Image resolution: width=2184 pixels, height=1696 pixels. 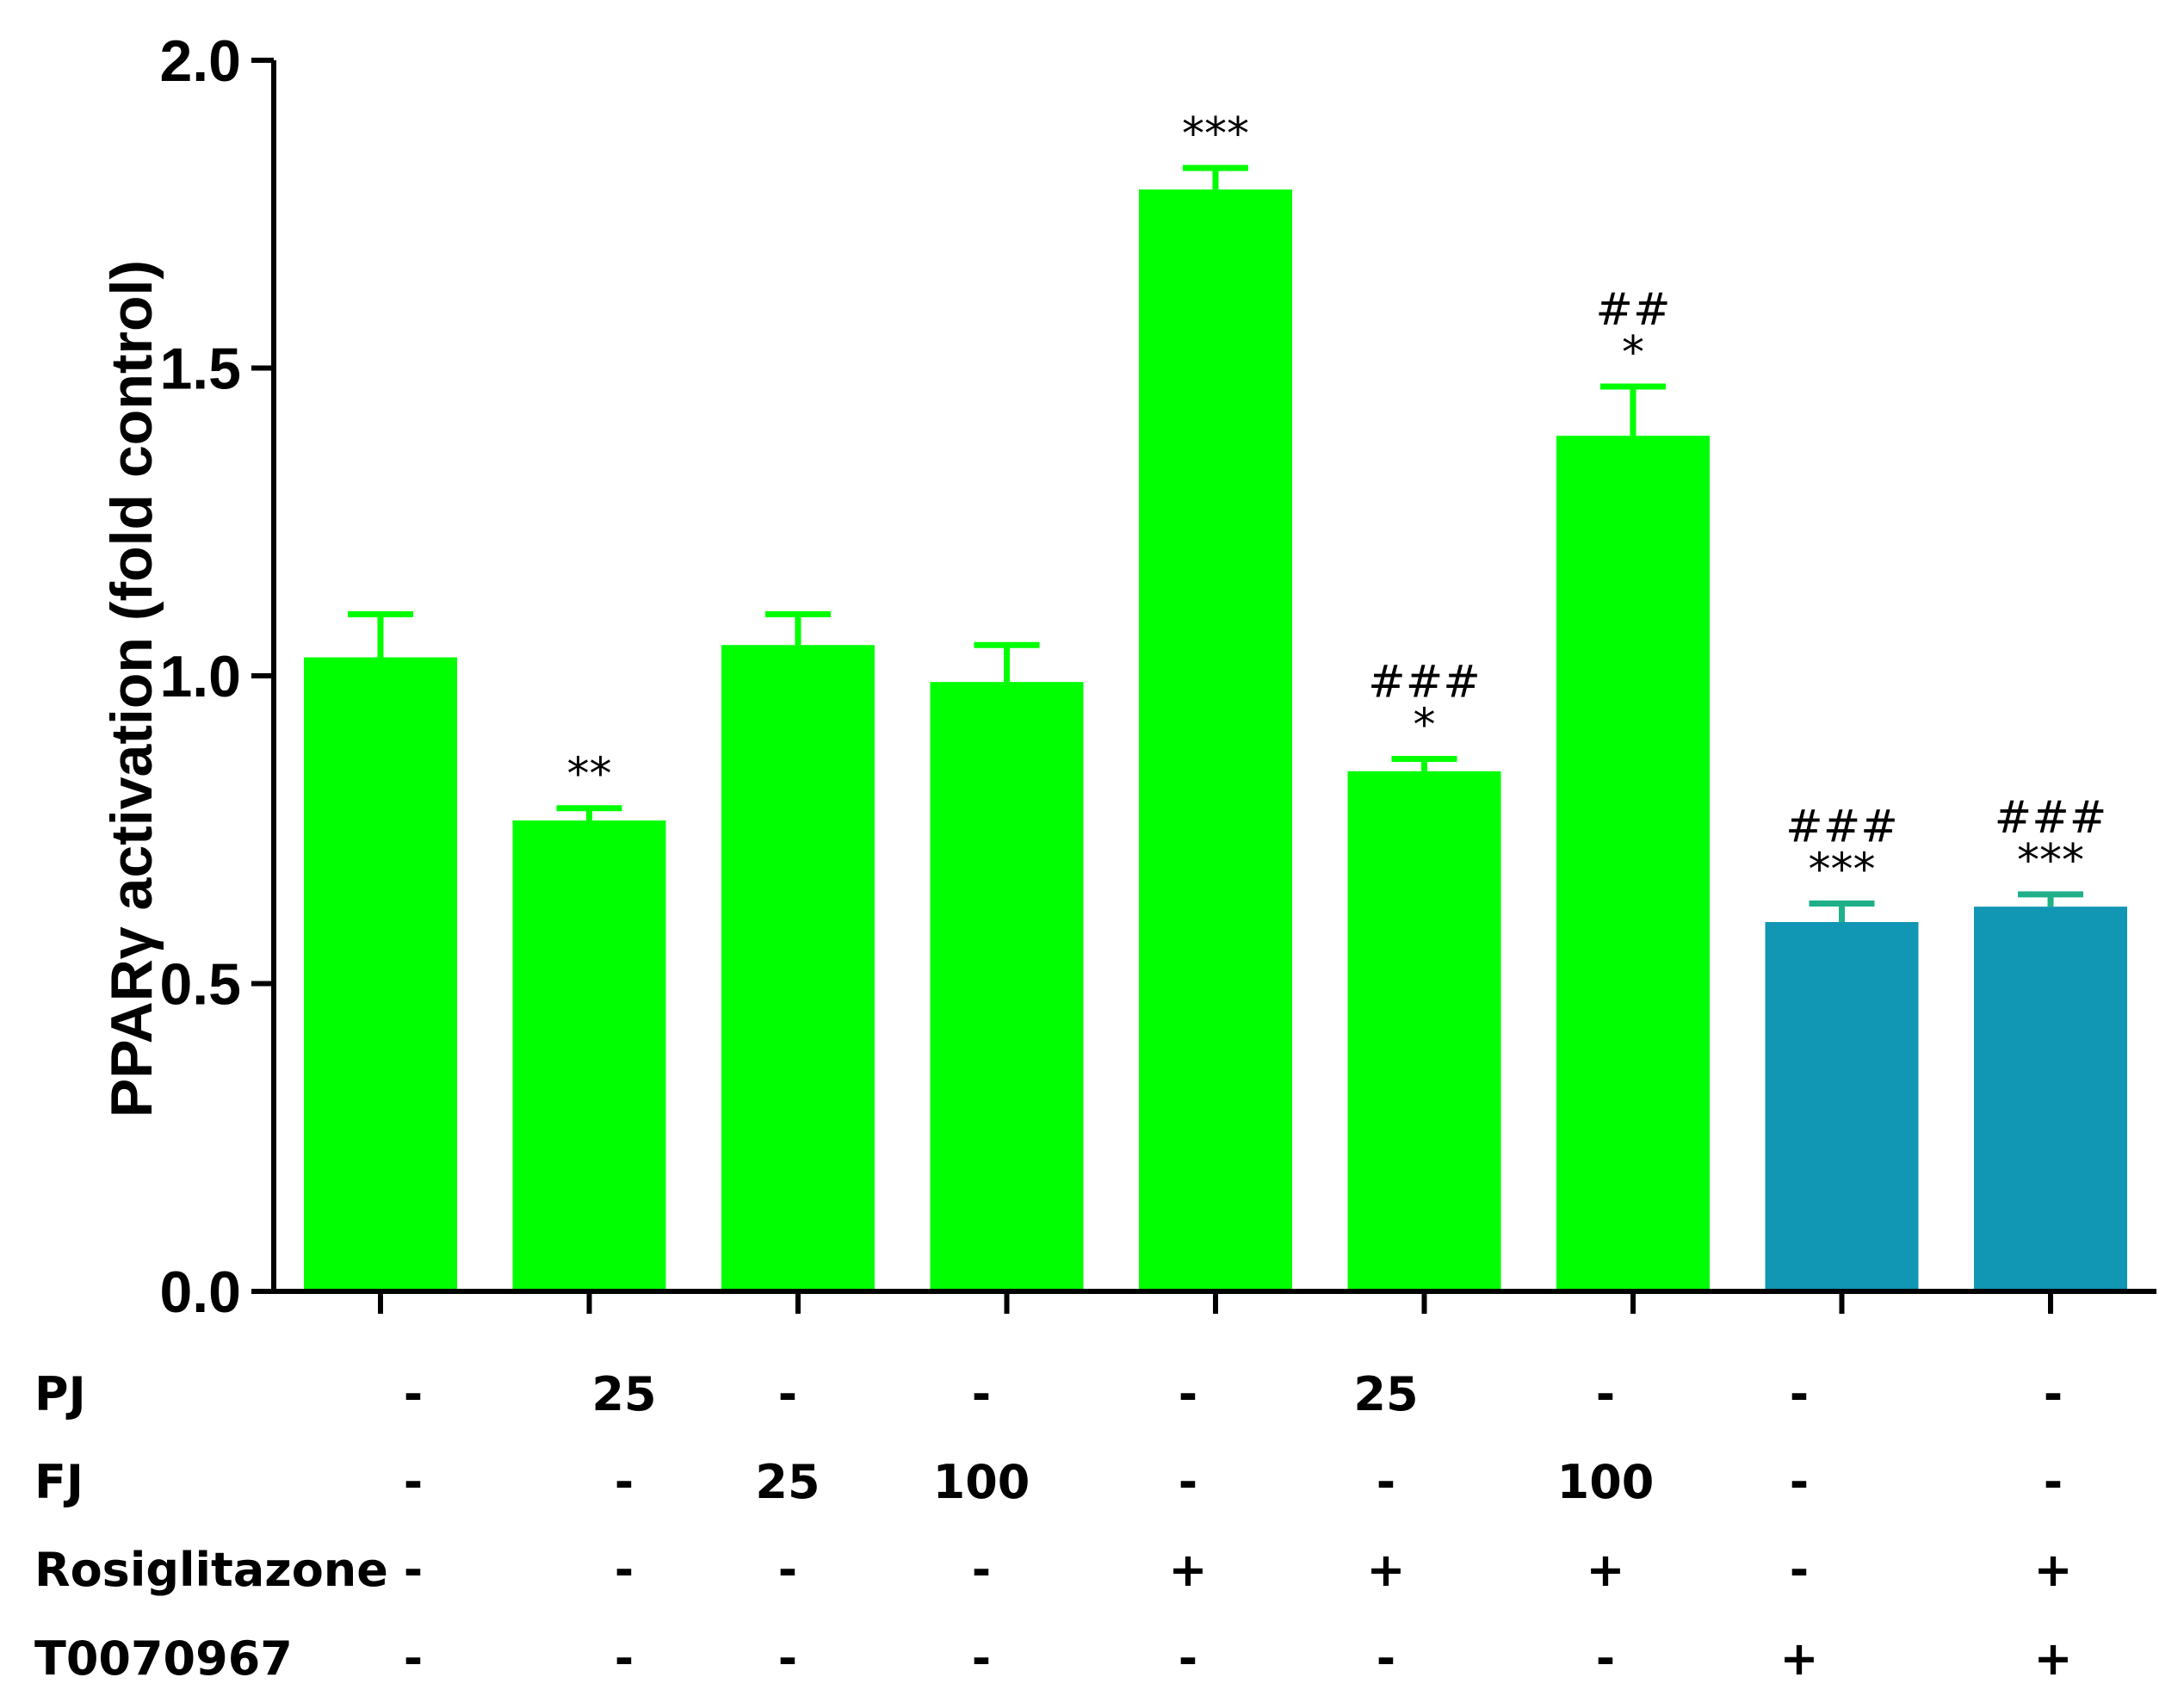 I want to click on y-tick-label: 1.0, so click(x=200, y=677).